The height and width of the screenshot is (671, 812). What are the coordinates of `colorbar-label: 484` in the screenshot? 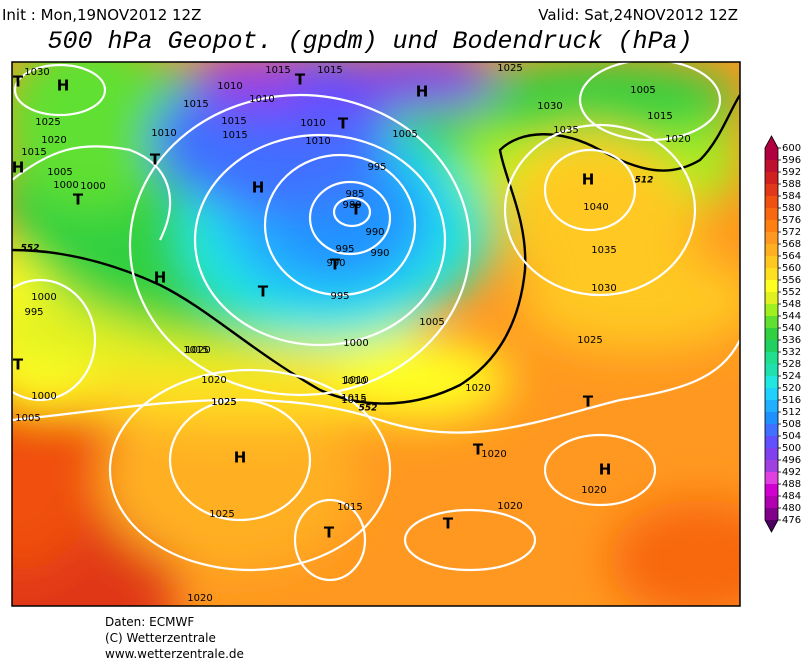 It's located at (791, 496).